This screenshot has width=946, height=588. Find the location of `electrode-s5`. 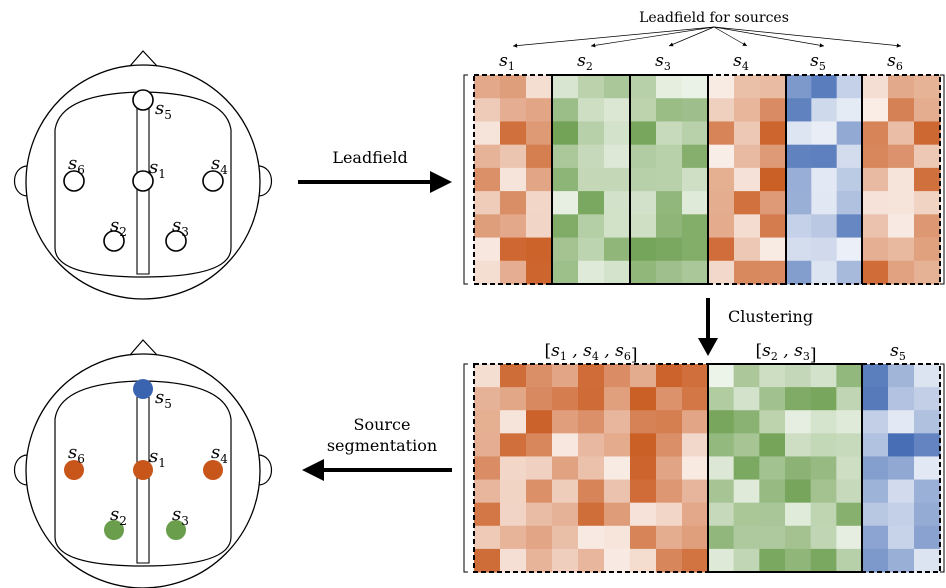

electrode-s5 is located at coordinates (143, 389).